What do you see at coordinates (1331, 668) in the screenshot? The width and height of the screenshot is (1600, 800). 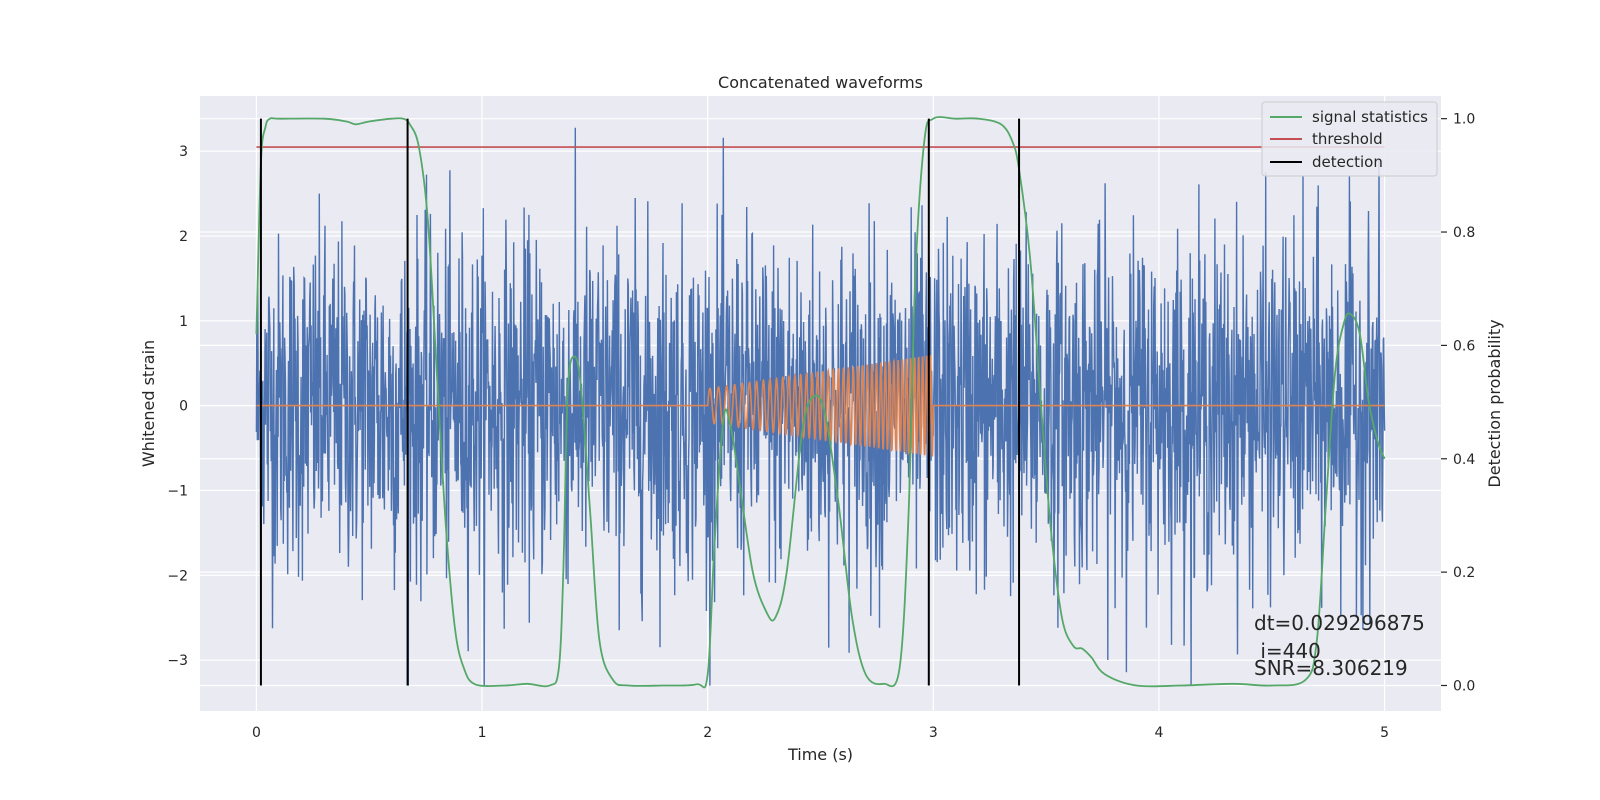 I see `annotation-snr: SNR=8.306219` at bounding box center [1331, 668].